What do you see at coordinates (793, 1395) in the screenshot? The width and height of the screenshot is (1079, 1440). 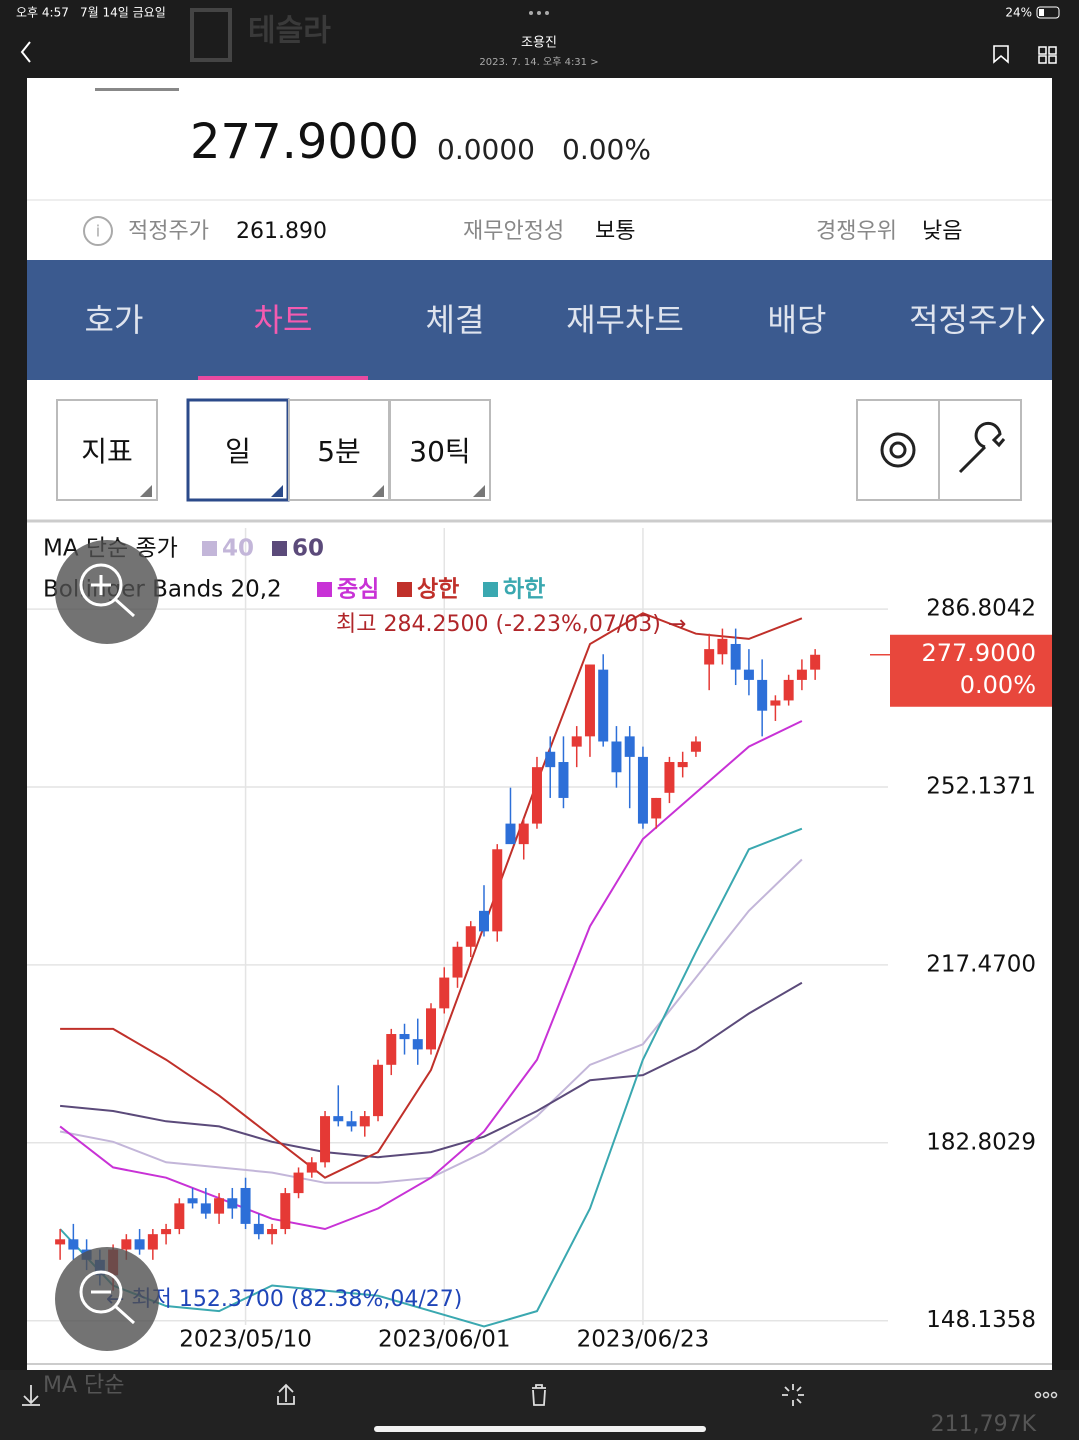 I see `effects-button` at bounding box center [793, 1395].